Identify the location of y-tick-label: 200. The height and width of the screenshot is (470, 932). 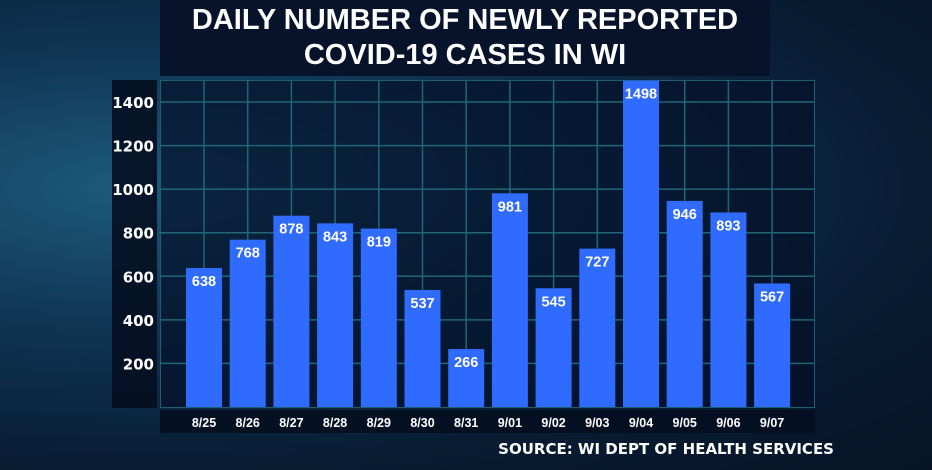
(138, 364).